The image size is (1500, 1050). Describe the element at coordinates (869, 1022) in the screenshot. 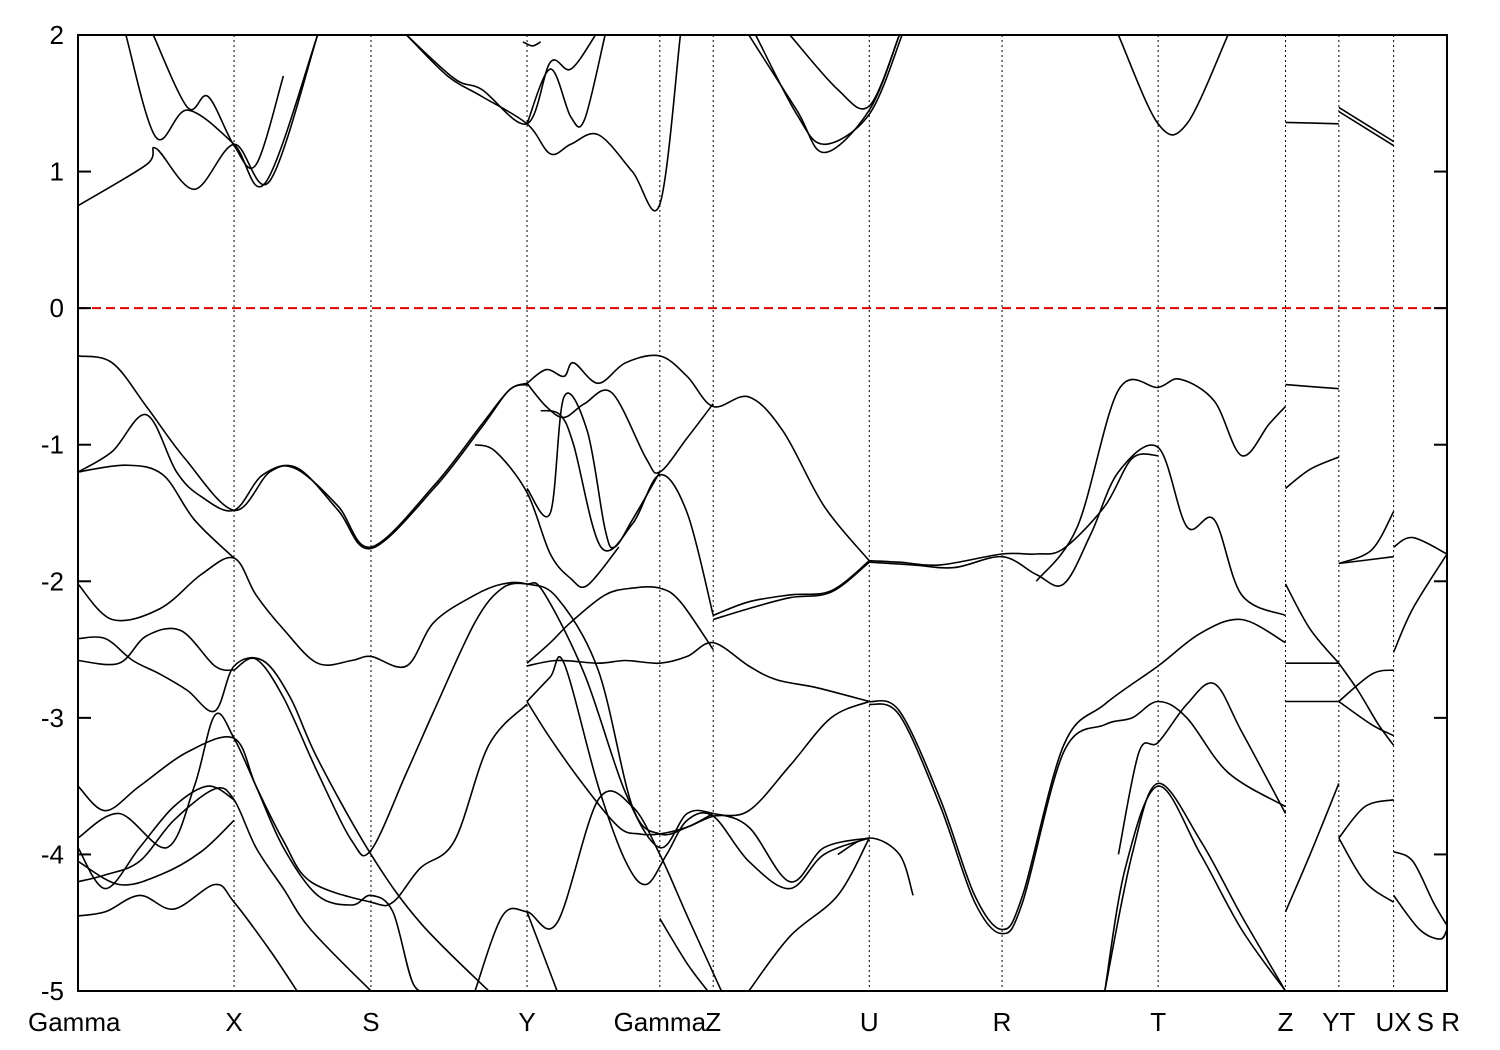

I see `x-kpoint-label: U` at that location.